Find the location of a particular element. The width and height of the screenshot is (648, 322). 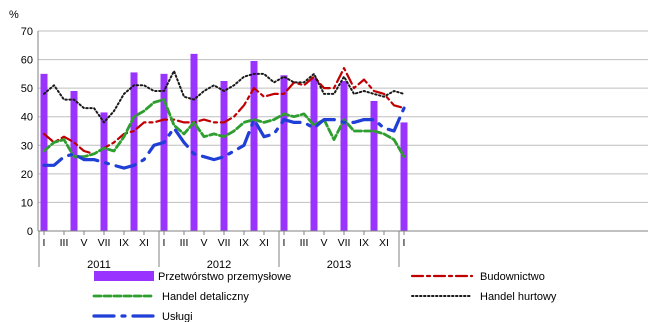

legend-label: Usługi is located at coordinates (177, 316).